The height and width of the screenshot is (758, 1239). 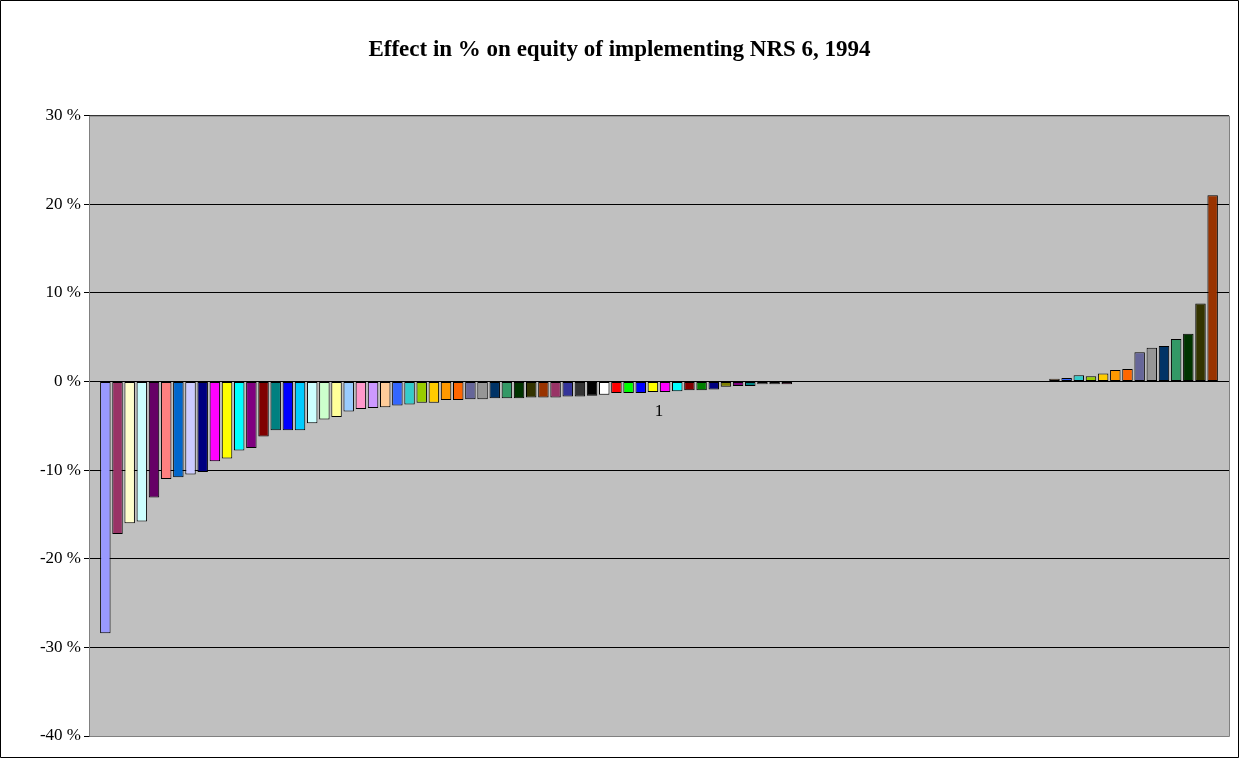 What do you see at coordinates (63, 292) in the screenshot?
I see `y-tick-label: 10 %` at bounding box center [63, 292].